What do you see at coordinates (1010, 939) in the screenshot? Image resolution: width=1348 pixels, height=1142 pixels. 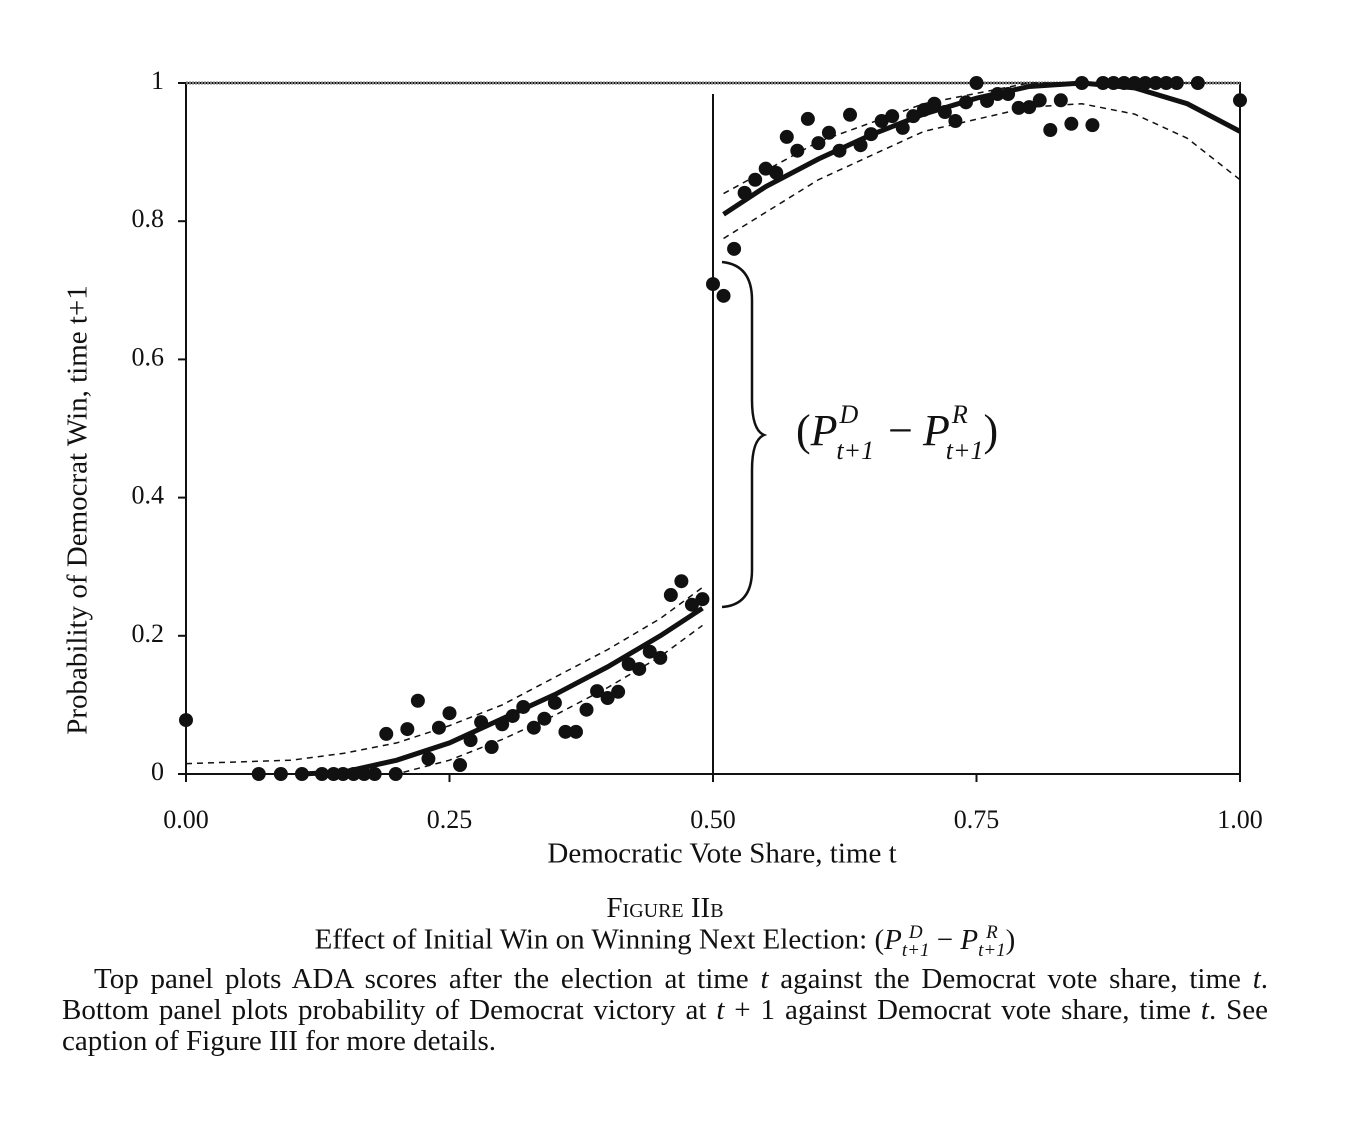 I see `paren: )` at bounding box center [1010, 939].